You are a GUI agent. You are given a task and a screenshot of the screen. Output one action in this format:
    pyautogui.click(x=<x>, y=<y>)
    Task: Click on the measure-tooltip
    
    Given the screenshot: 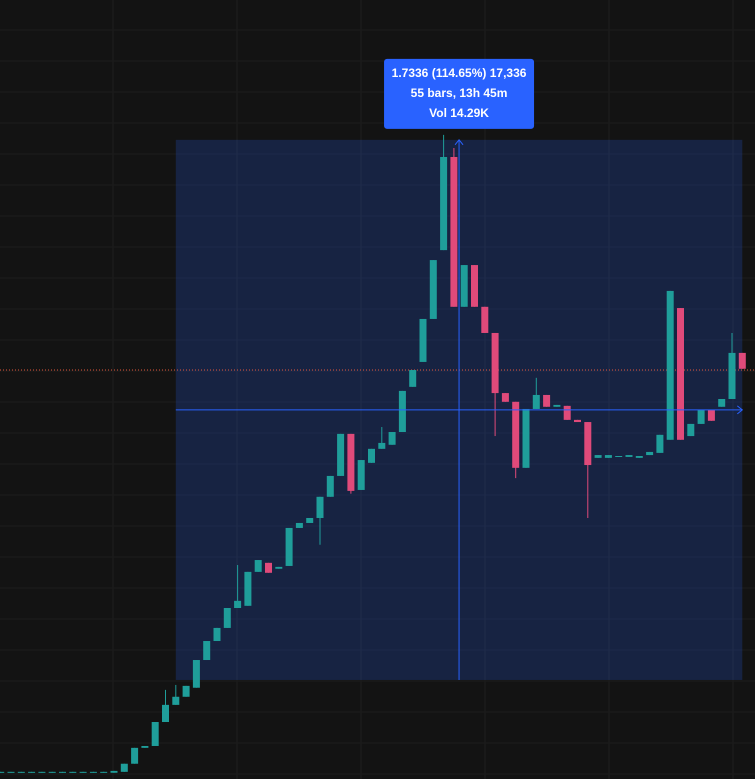 What is the action you would take?
    pyautogui.click(x=459, y=93)
    